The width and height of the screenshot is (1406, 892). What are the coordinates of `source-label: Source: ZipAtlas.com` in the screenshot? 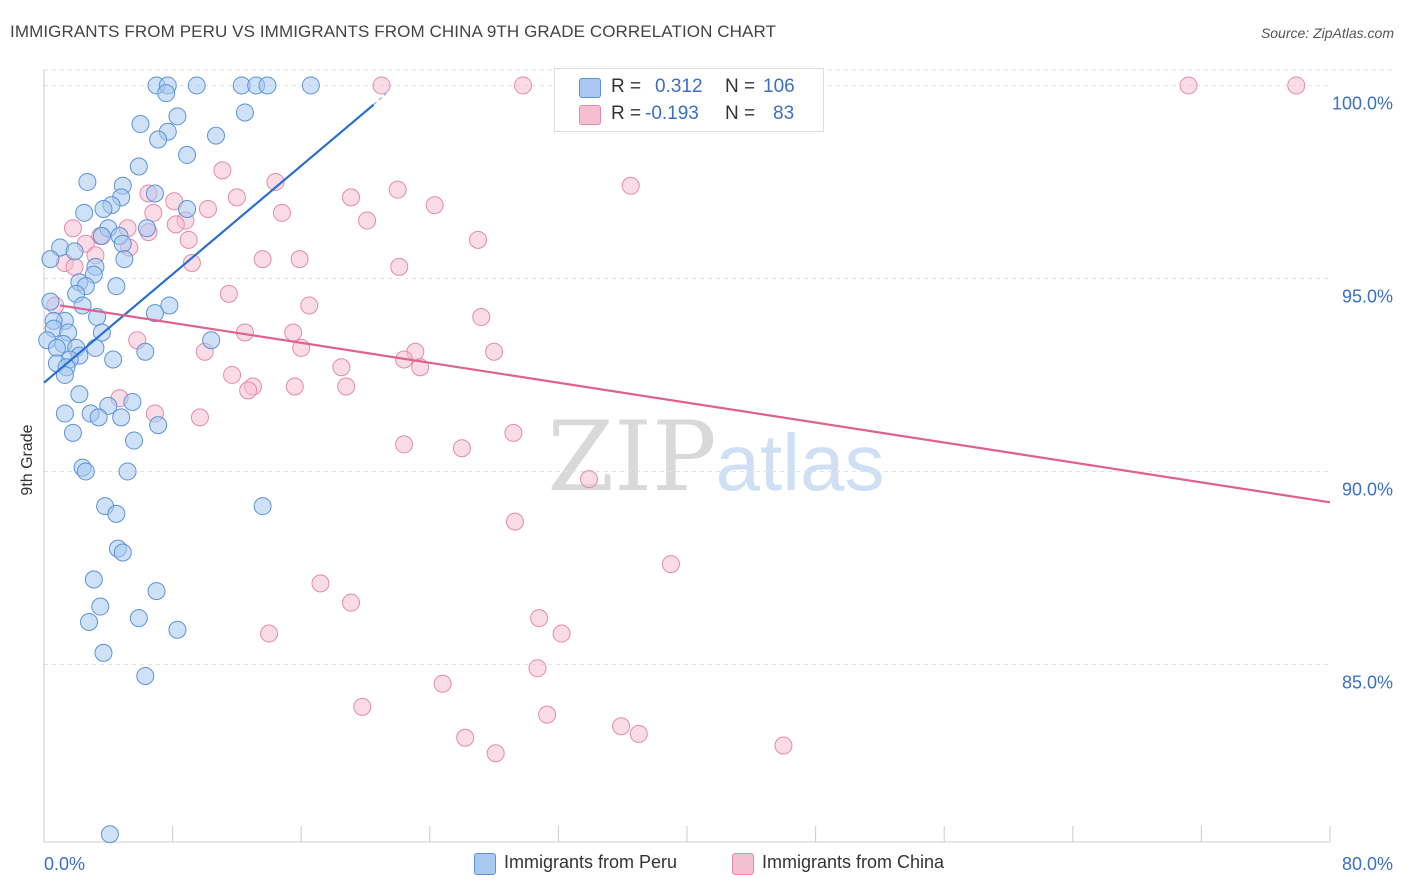 It's located at (1327, 33).